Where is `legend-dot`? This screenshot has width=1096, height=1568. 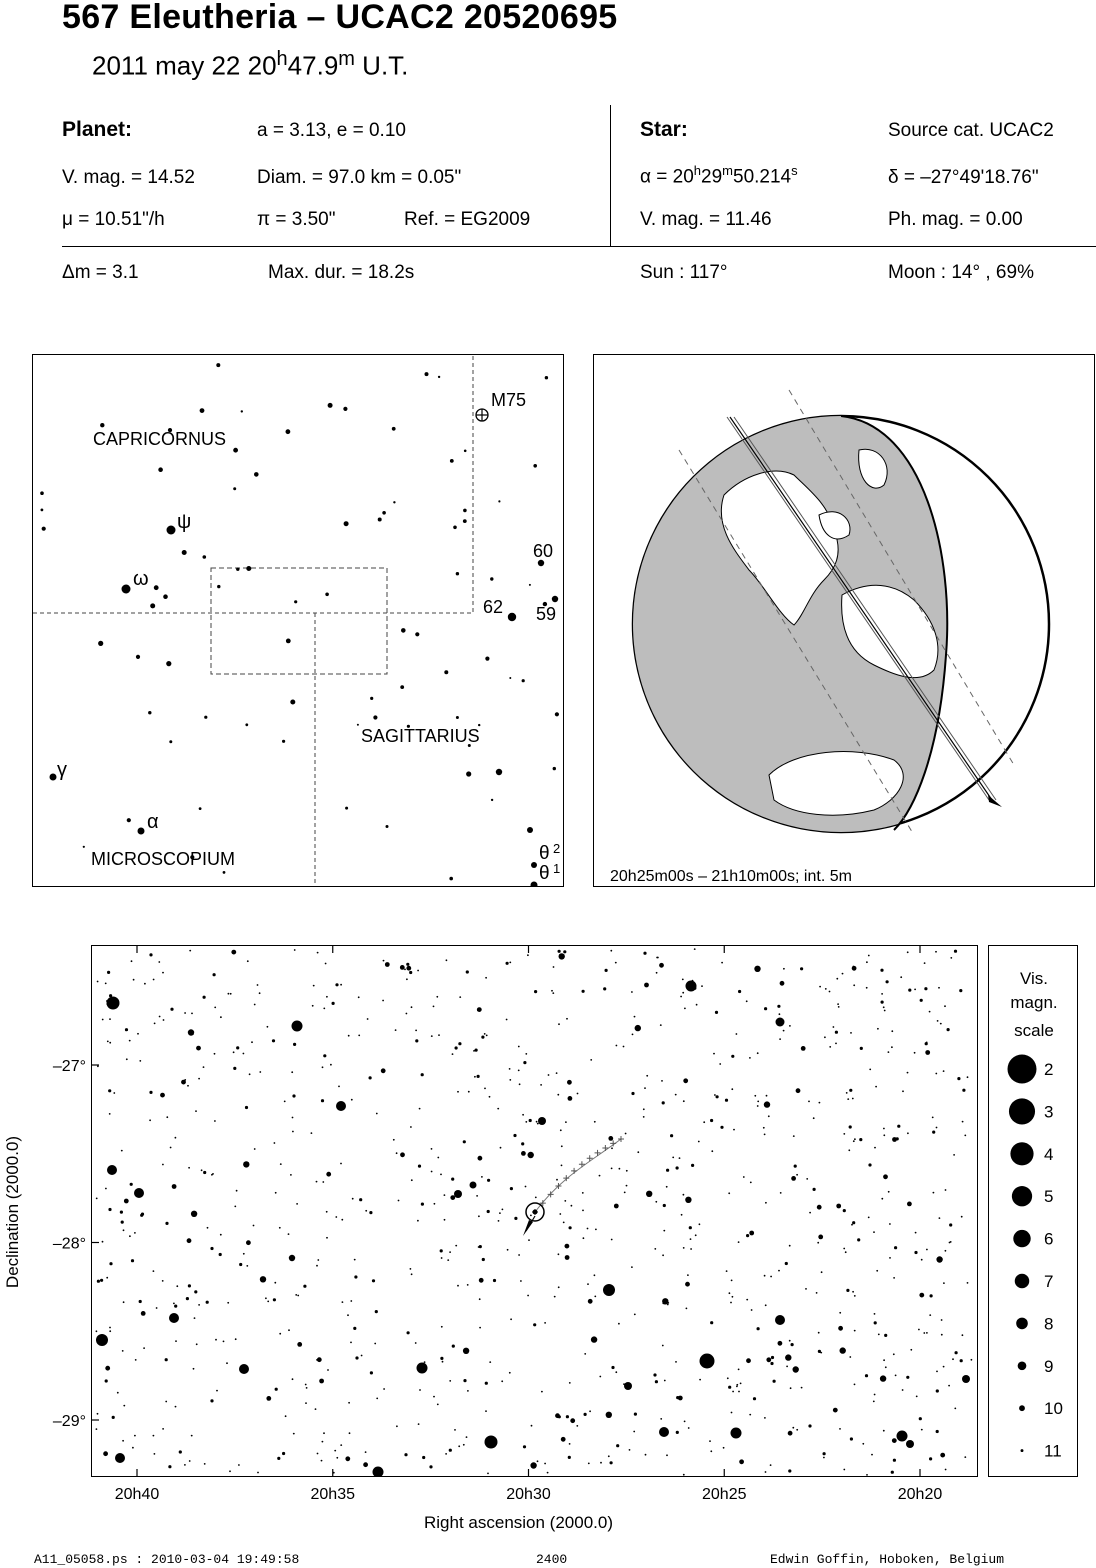 legend-dot is located at coordinates (1022, 1366).